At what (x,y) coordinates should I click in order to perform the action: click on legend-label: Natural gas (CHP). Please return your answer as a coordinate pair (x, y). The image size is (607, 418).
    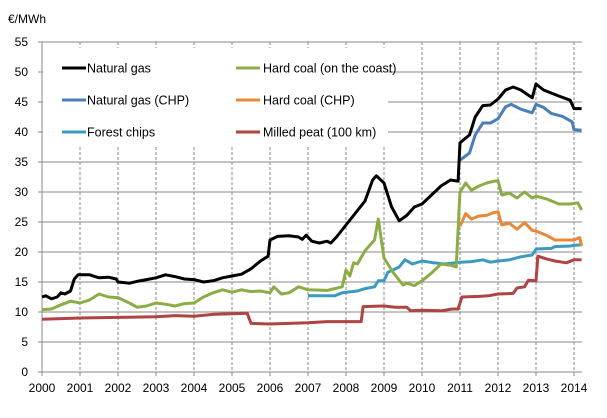
    Looking at the image, I should click on (138, 101).